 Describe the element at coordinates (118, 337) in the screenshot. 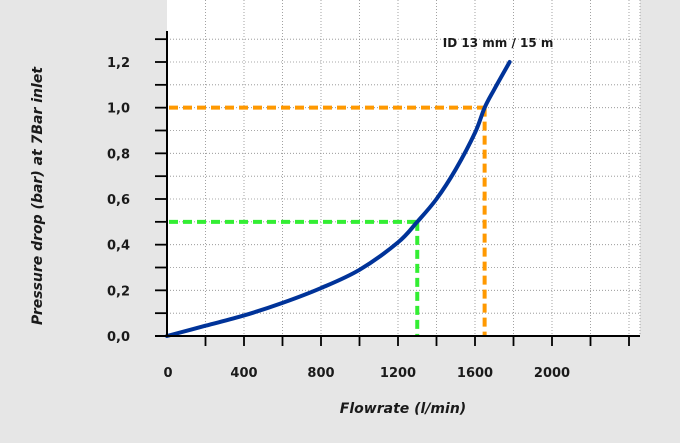

I see `y-tick-label: 0,0` at that location.